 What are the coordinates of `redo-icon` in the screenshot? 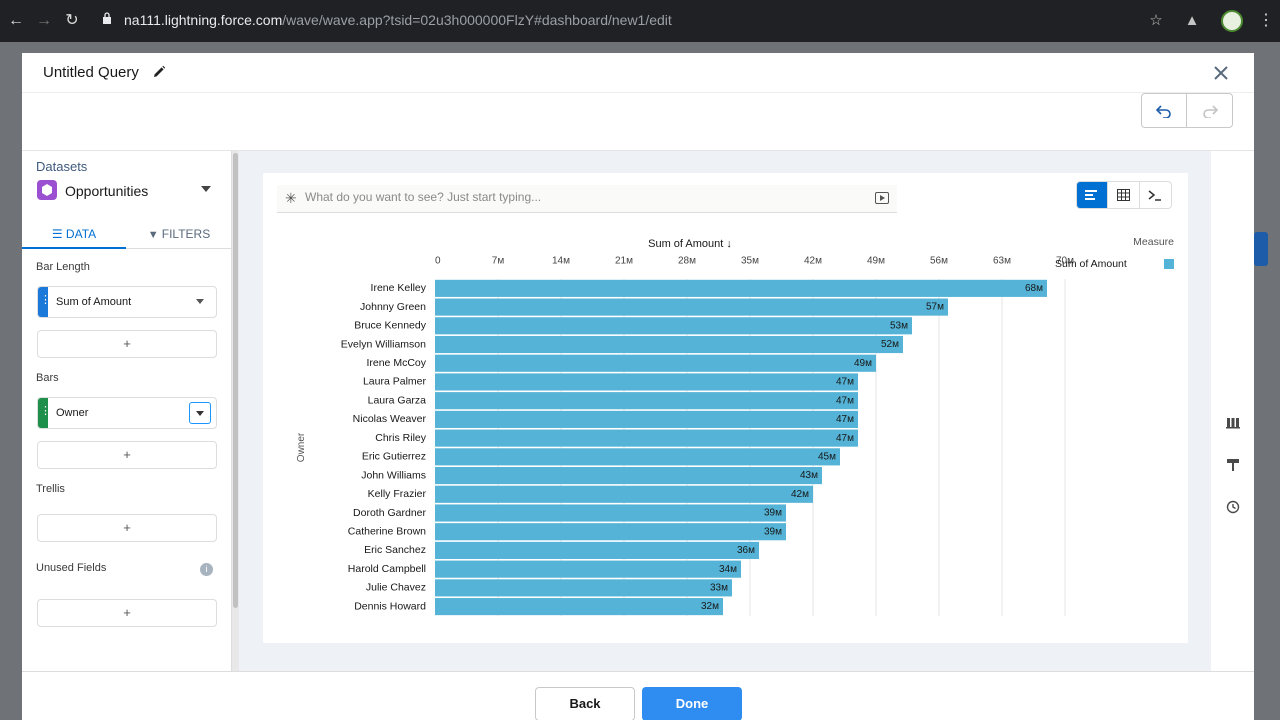 It's located at (1210, 111).